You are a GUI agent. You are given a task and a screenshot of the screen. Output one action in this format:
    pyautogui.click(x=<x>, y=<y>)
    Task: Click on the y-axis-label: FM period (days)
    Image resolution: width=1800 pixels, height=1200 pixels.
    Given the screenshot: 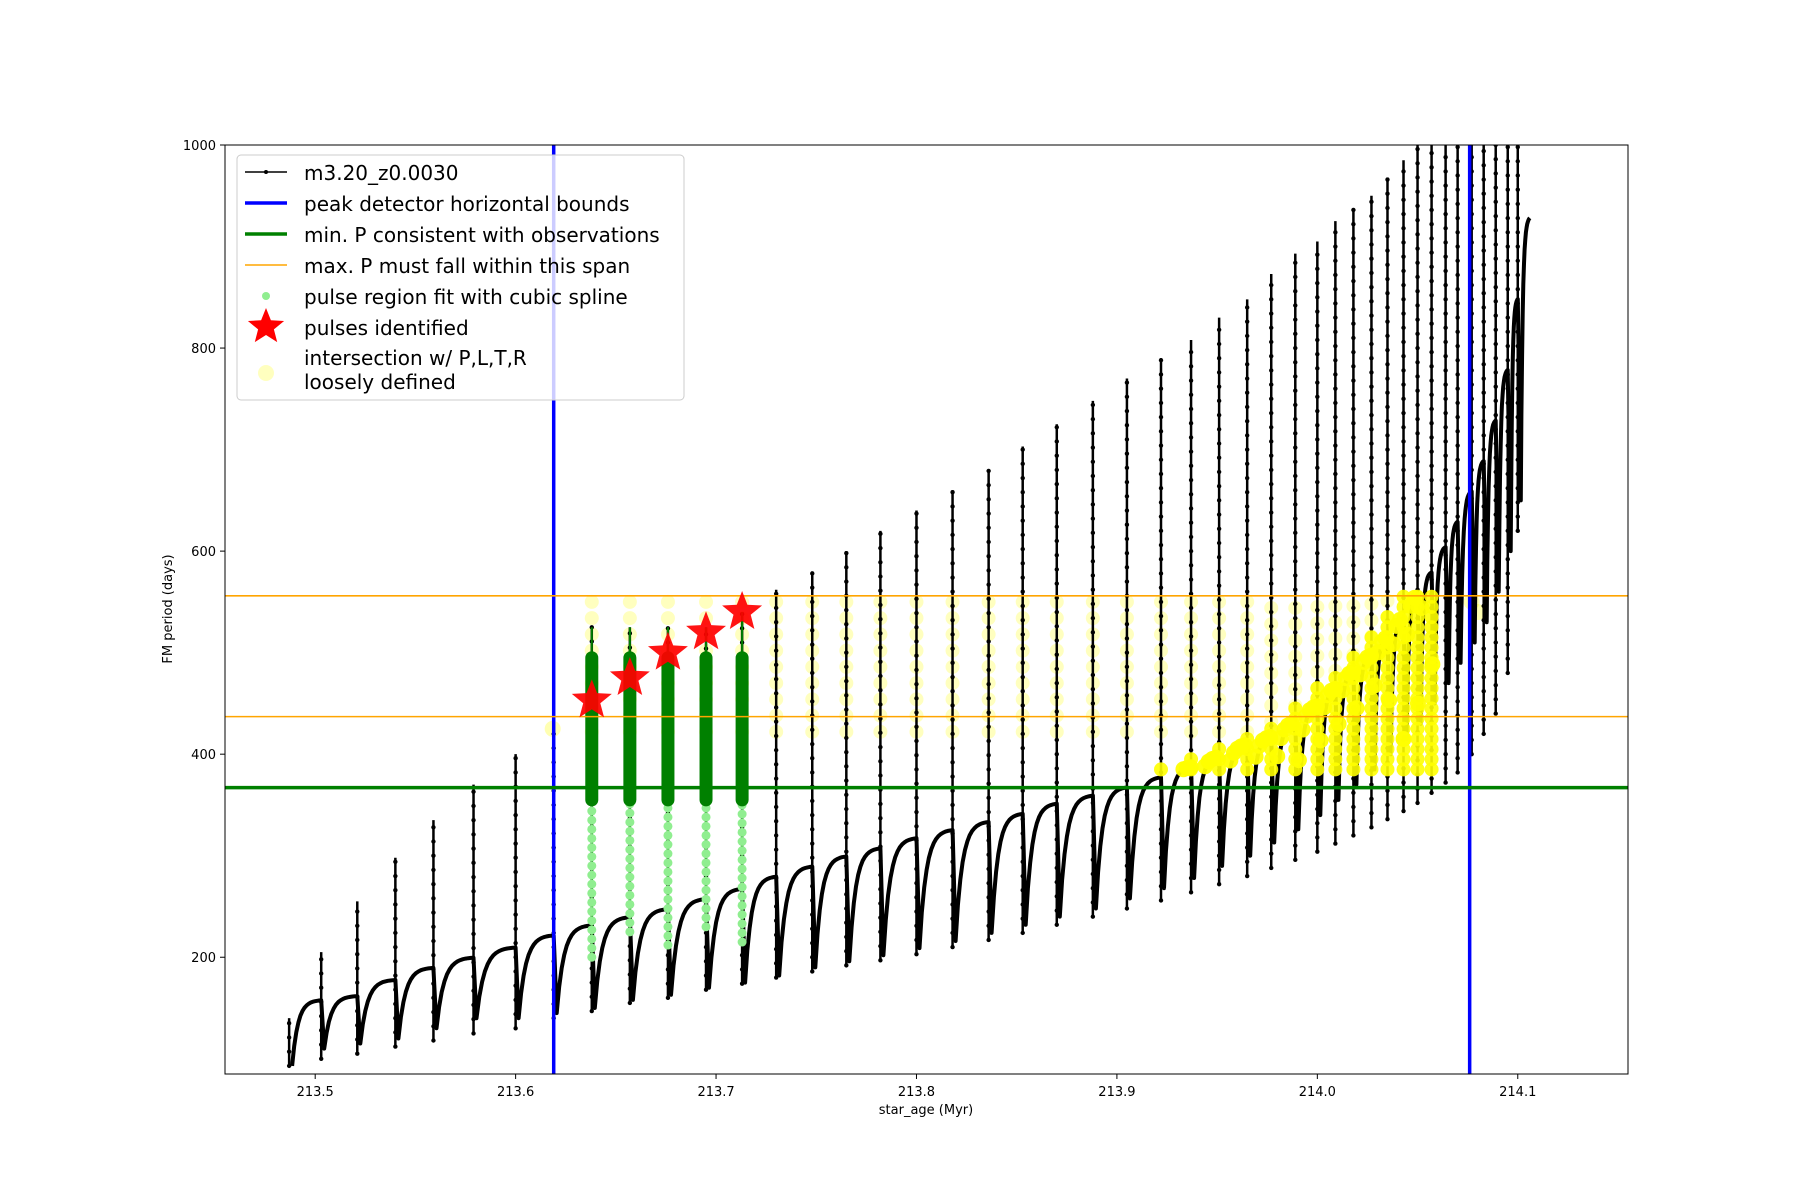 What is the action you would take?
    pyautogui.click(x=168, y=608)
    